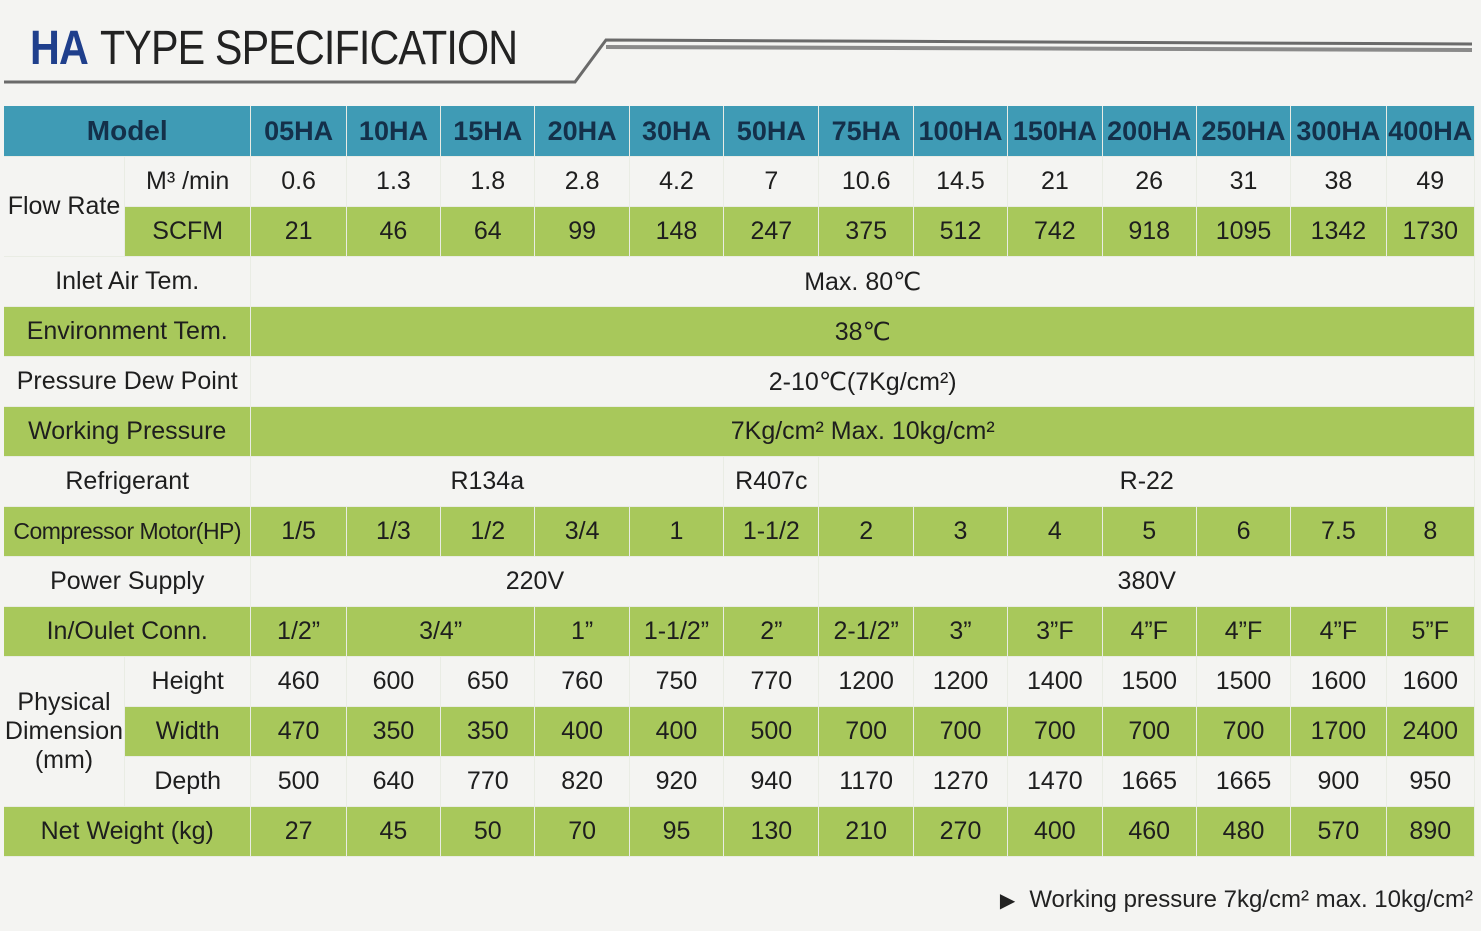 Image resolution: width=1481 pixels, height=931 pixels. I want to click on depth-250ha: 1665, so click(1244, 781).